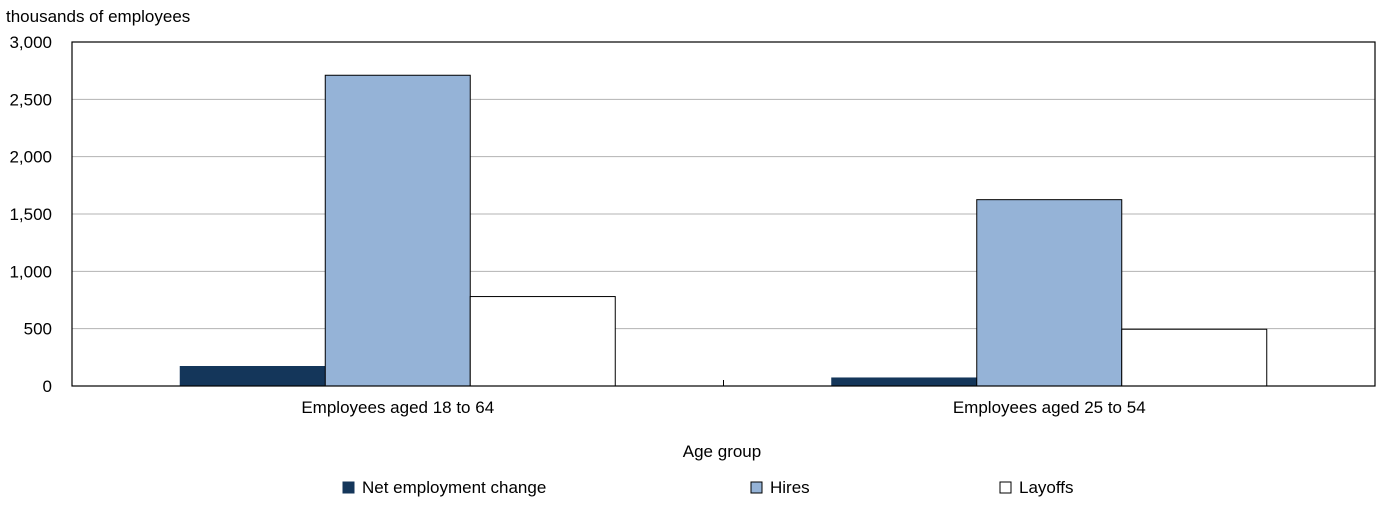  What do you see at coordinates (1046, 487) in the screenshot?
I see `legend-label: Layoffs` at bounding box center [1046, 487].